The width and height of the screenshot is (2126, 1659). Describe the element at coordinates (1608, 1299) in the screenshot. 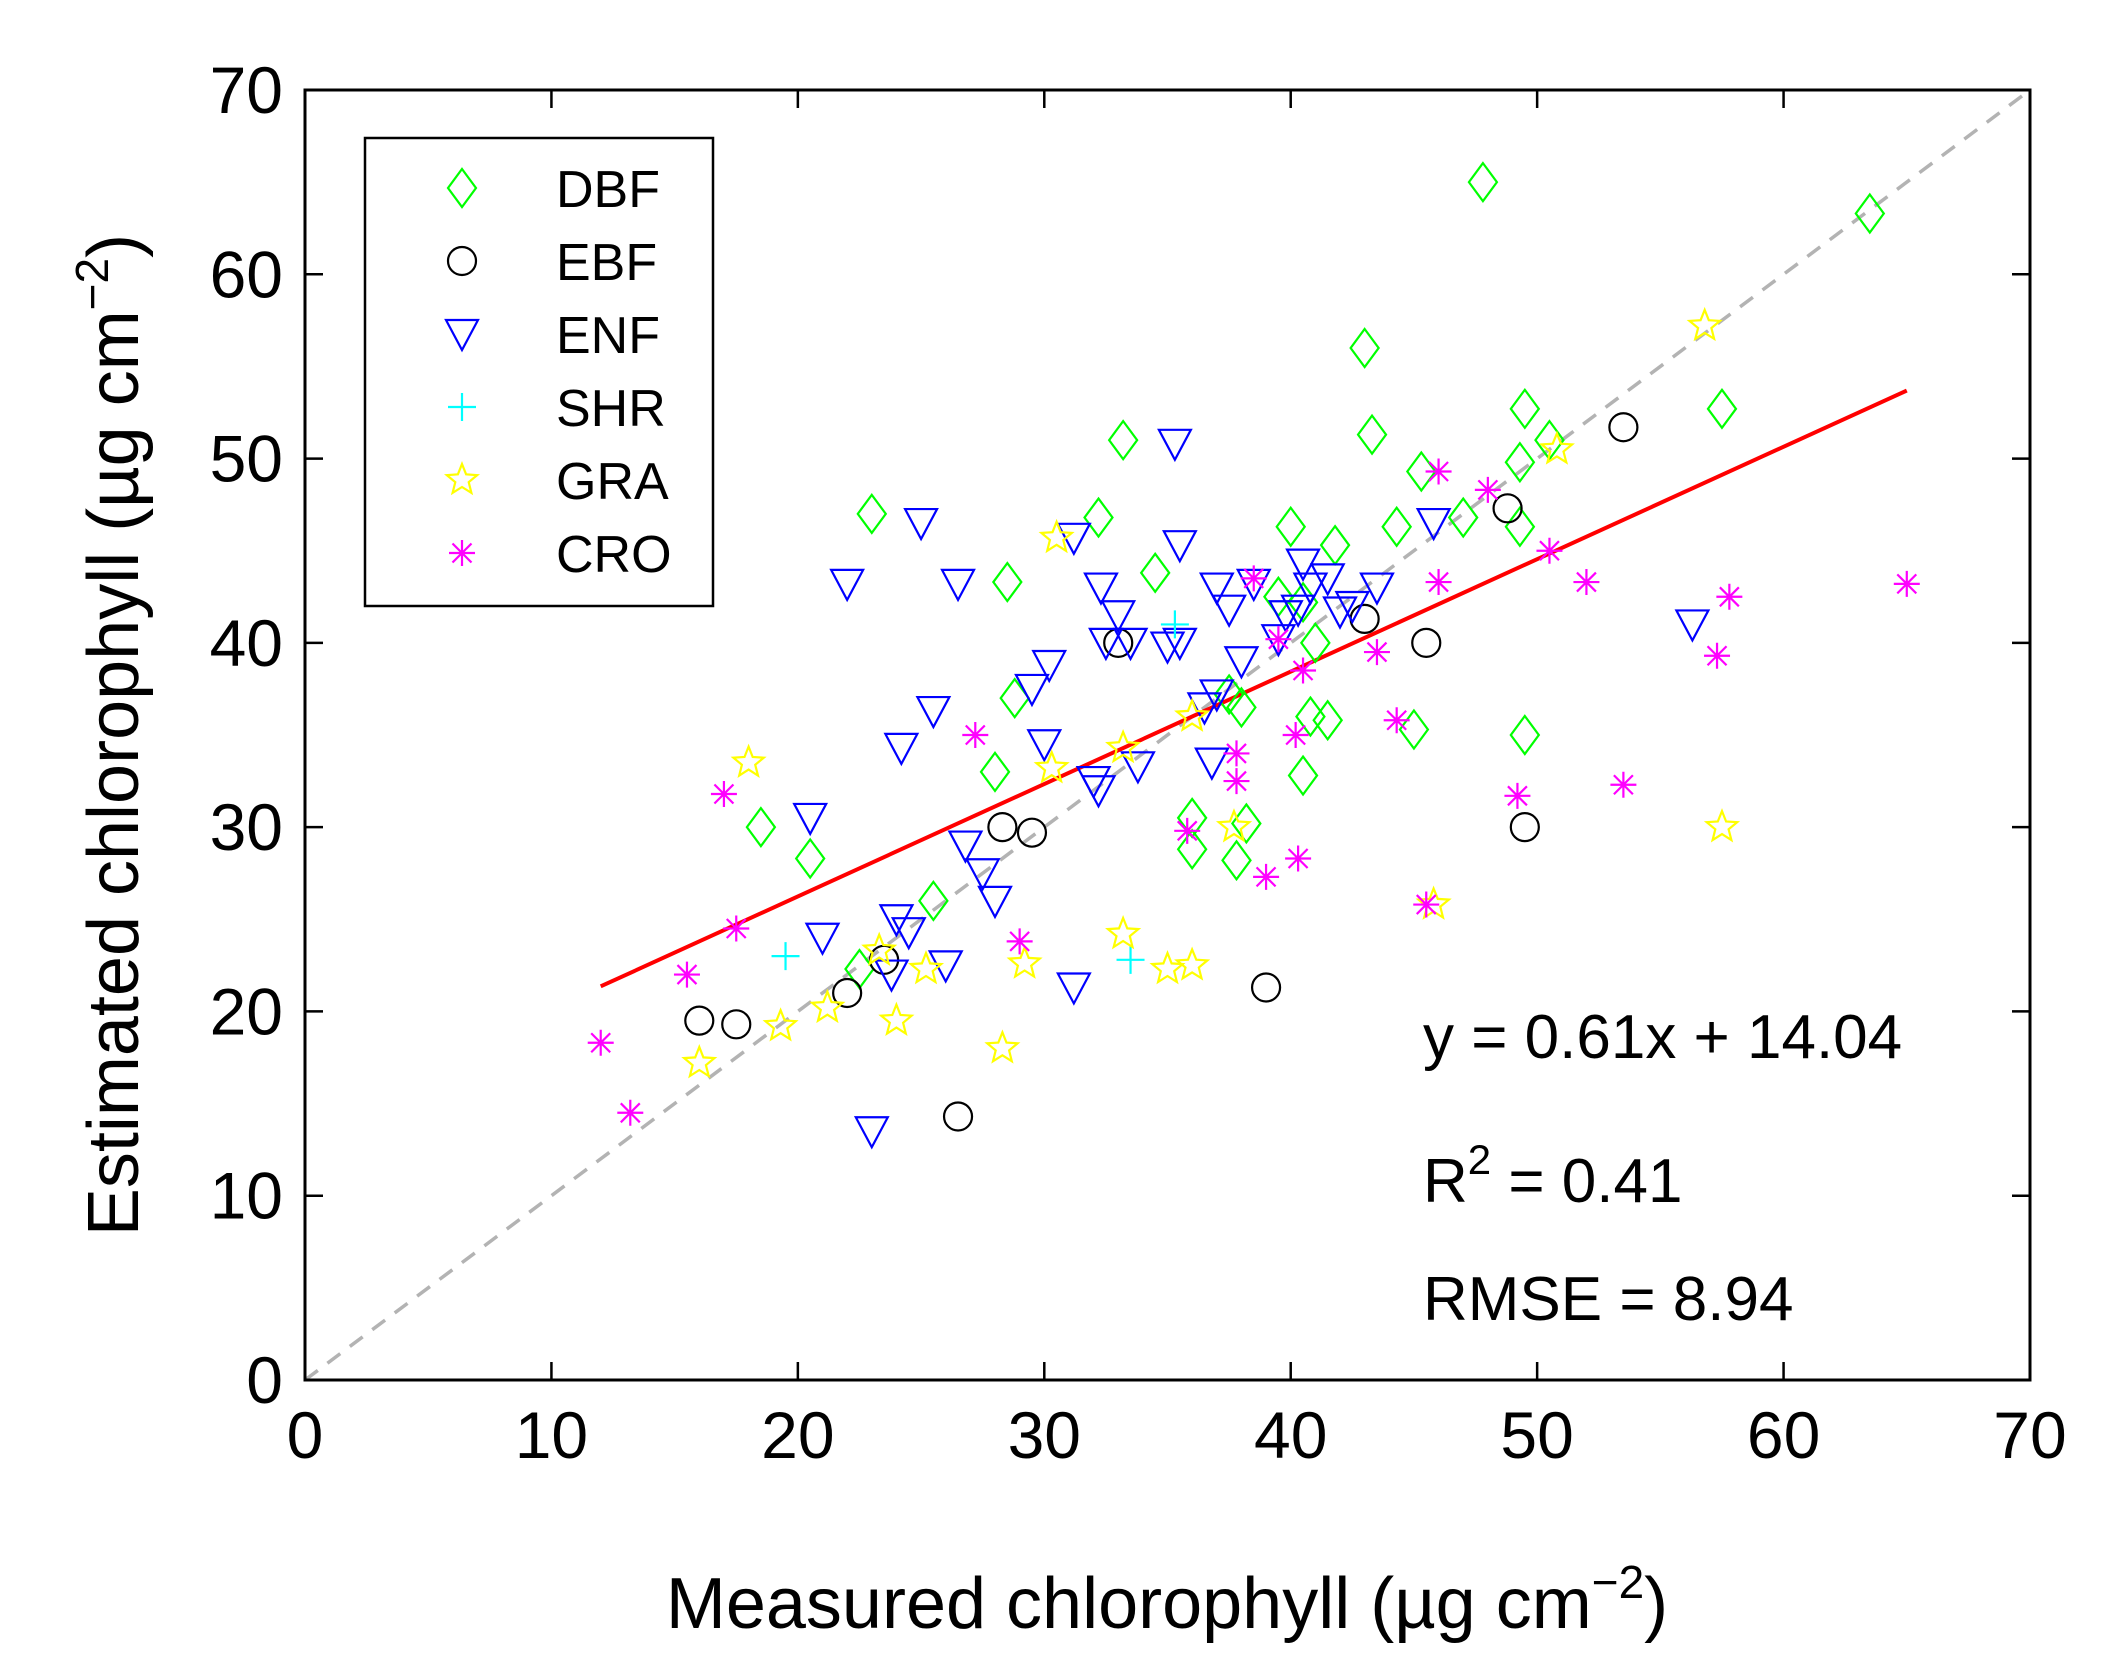

I see `rmse-label: RMSE = 8.94` at that location.